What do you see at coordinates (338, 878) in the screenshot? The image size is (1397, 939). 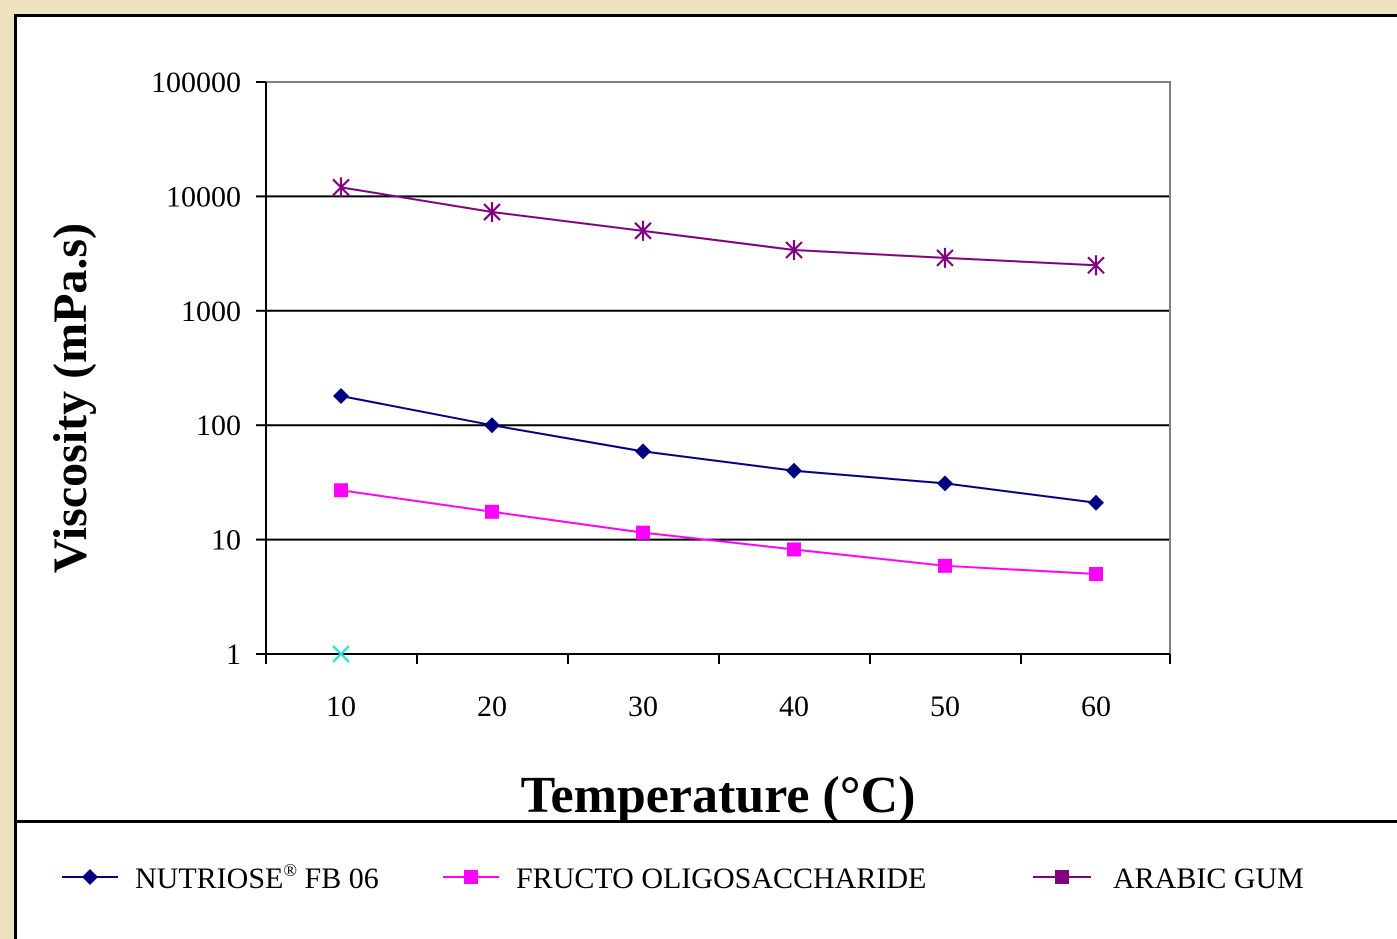 I see `legend-label-suffix: FB 06` at bounding box center [338, 878].